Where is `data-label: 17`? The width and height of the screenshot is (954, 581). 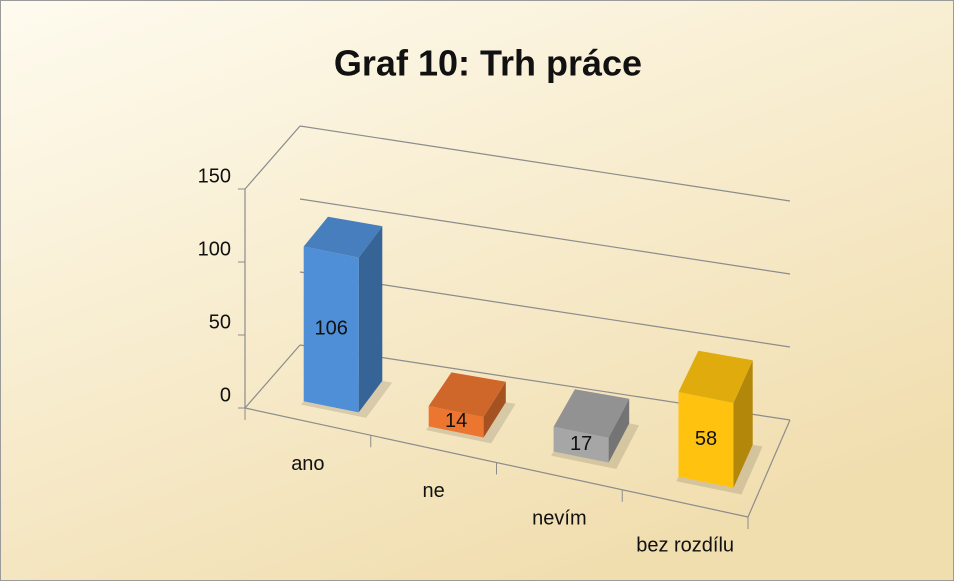
data-label: 17 is located at coordinates (581, 444).